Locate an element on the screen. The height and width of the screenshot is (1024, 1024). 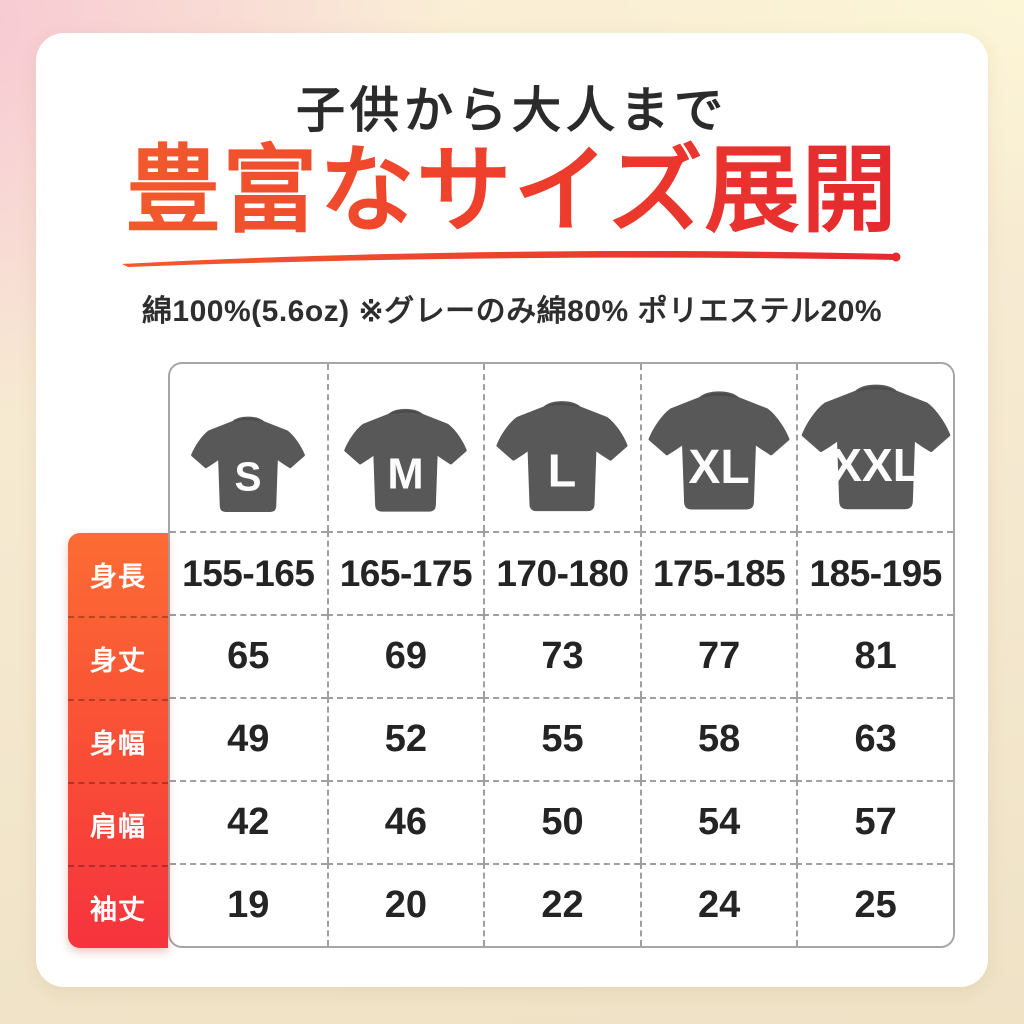
cell-height-l: 170-180 is located at coordinates (561, 572).